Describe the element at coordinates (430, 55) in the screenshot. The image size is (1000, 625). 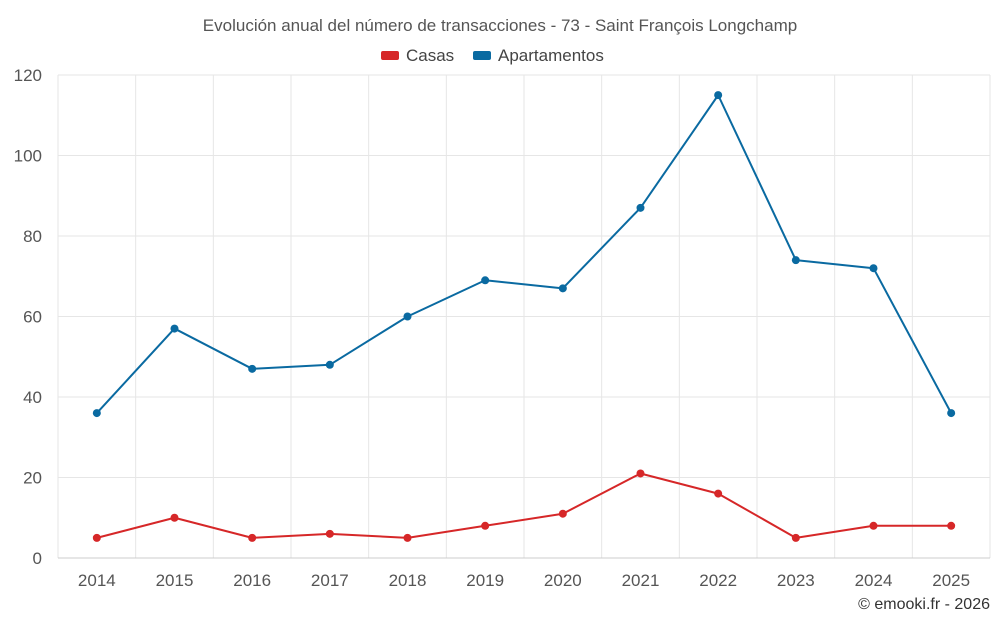
I see `legend-label: Casas` at that location.